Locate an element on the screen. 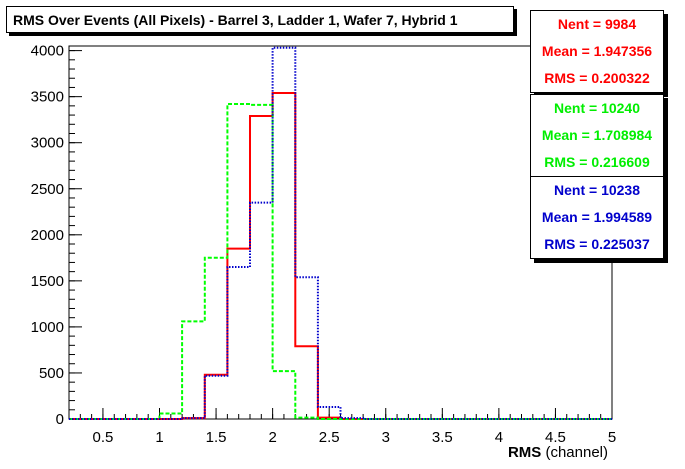 The height and width of the screenshot is (469, 685). y-tick-label: 2500 is located at coordinates (47, 189).